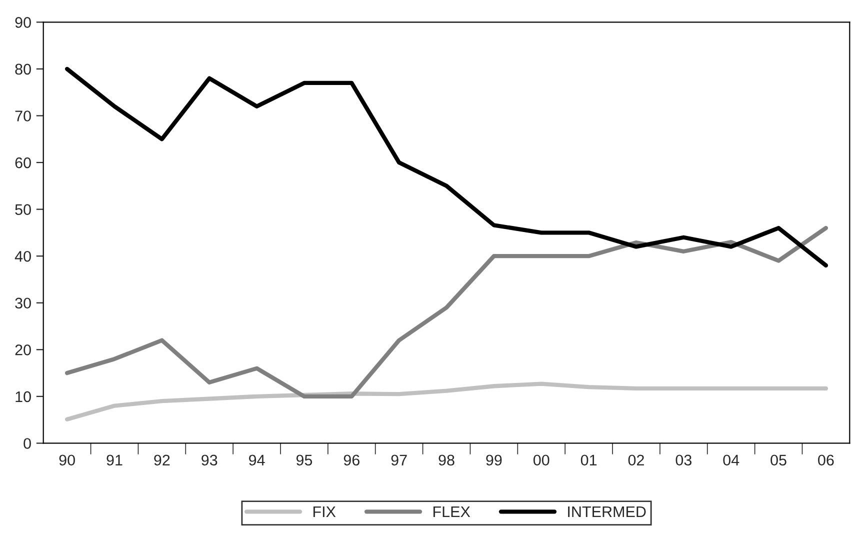 This screenshot has width=867, height=554. What do you see at coordinates (324, 512) in the screenshot?
I see `legend-label: FIX` at bounding box center [324, 512].